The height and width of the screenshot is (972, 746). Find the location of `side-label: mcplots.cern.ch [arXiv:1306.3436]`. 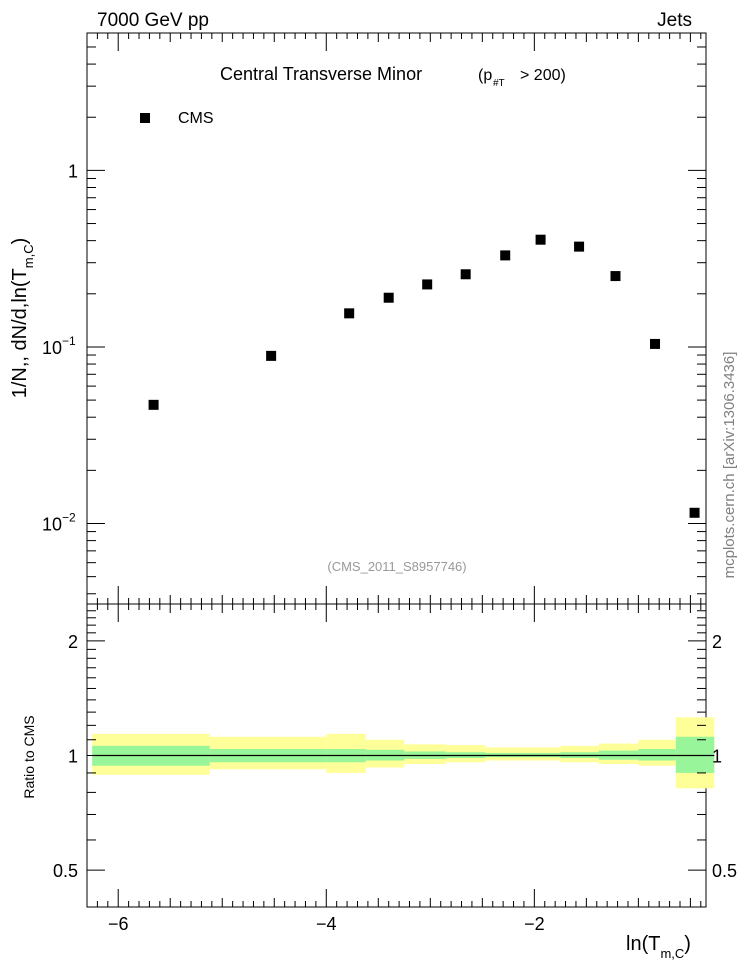

side-label: mcplots.cern.ch [arXiv:1306.3436] is located at coordinates (729, 465).